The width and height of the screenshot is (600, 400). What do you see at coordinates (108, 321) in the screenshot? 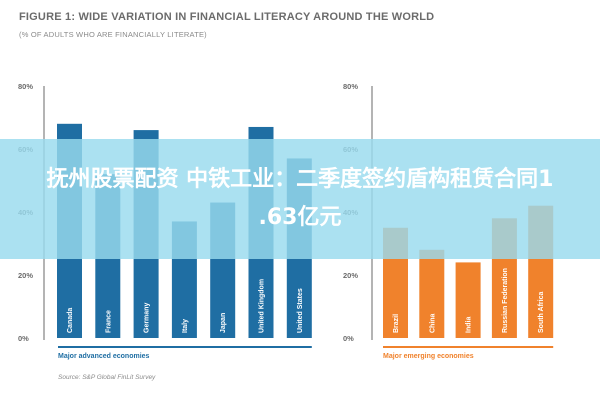
I see `advanced-category-label: France` at bounding box center [108, 321].